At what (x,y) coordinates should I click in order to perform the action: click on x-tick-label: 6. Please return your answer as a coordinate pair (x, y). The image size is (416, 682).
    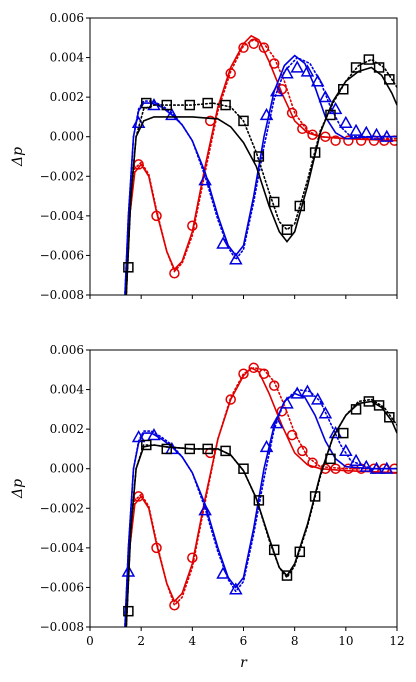
    Looking at the image, I should click on (244, 641).